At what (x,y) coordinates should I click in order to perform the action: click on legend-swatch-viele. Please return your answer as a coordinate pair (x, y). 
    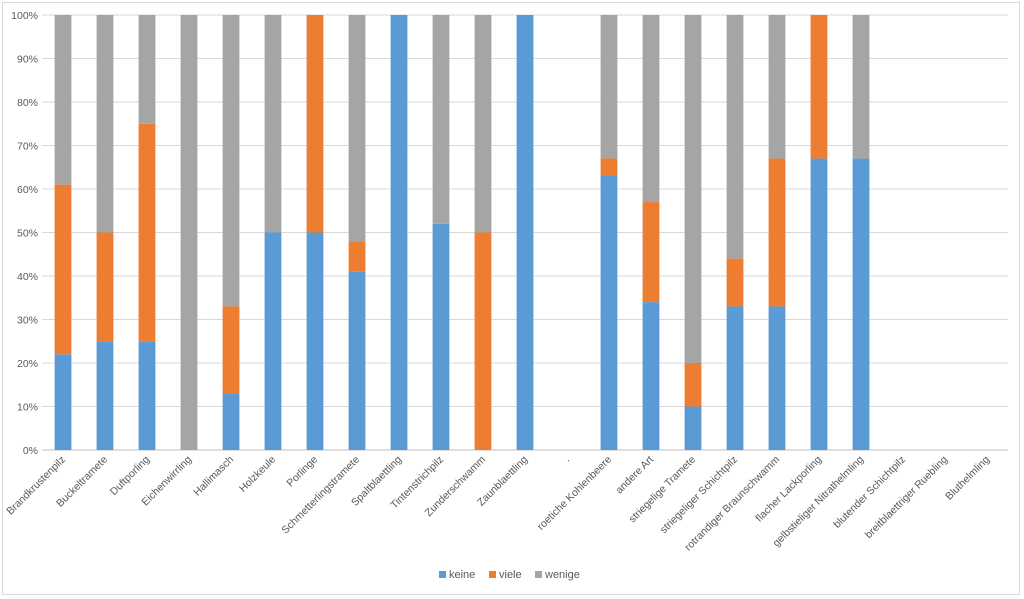
    Looking at the image, I should click on (492, 574).